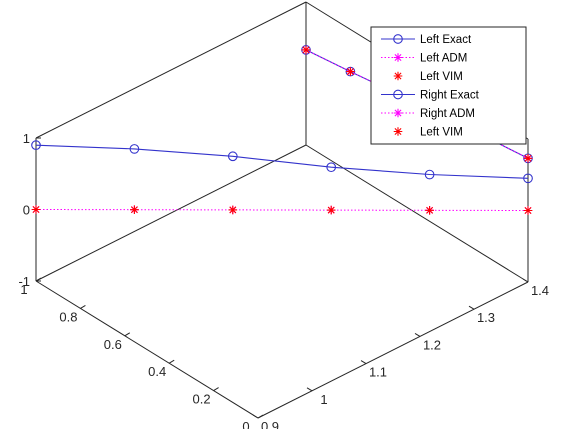 This screenshot has height=429, width=561. What do you see at coordinates (202, 399) in the screenshot?
I see `y-tick-label: 0.2` at bounding box center [202, 399].